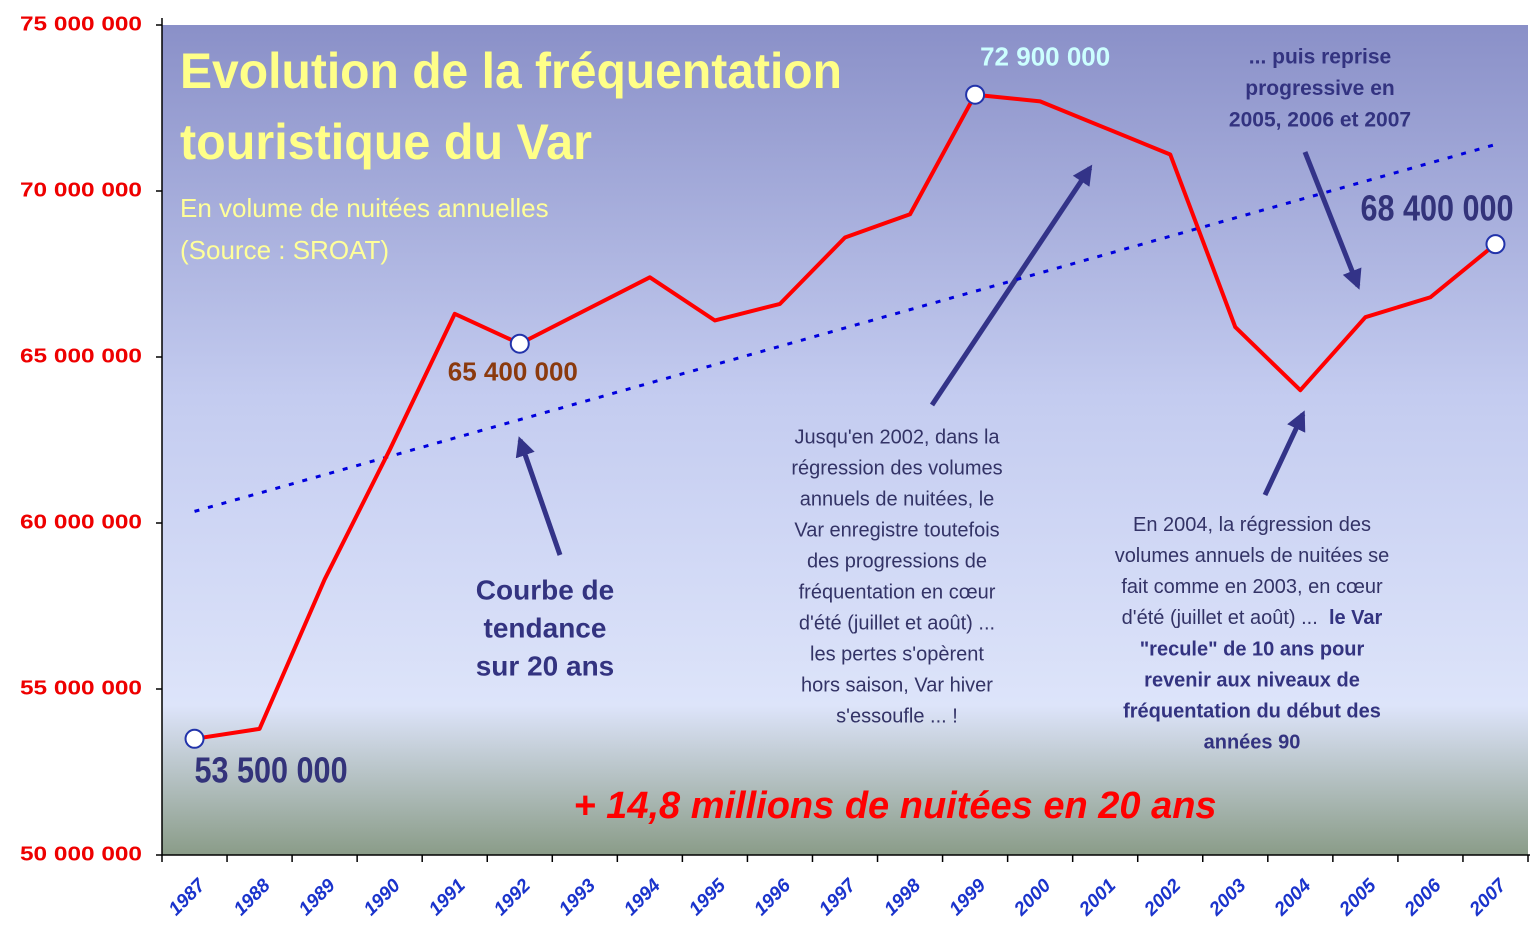 The image size is (1539, 936). Describe the element at coordinates (577, 897) in the screenshot. I see `x-tick-label: 1993` at that location.